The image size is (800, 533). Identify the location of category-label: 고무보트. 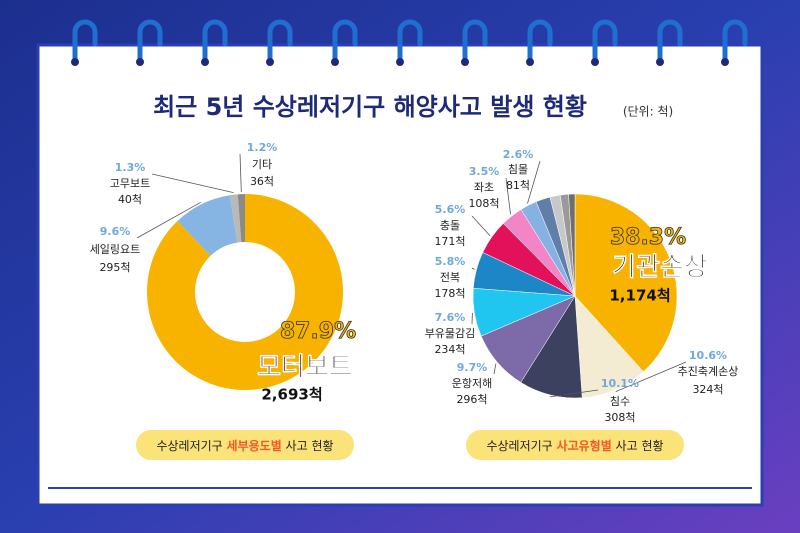
(130, 183).